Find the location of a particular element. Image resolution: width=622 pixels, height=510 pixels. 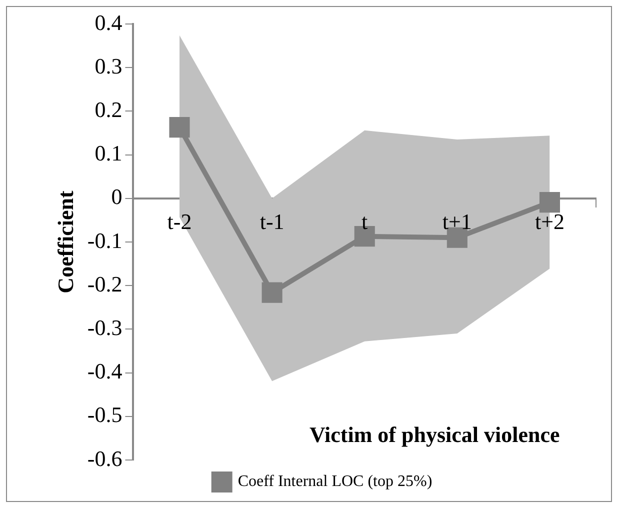

x-tick-label: t is located at coordinates (365, 221).